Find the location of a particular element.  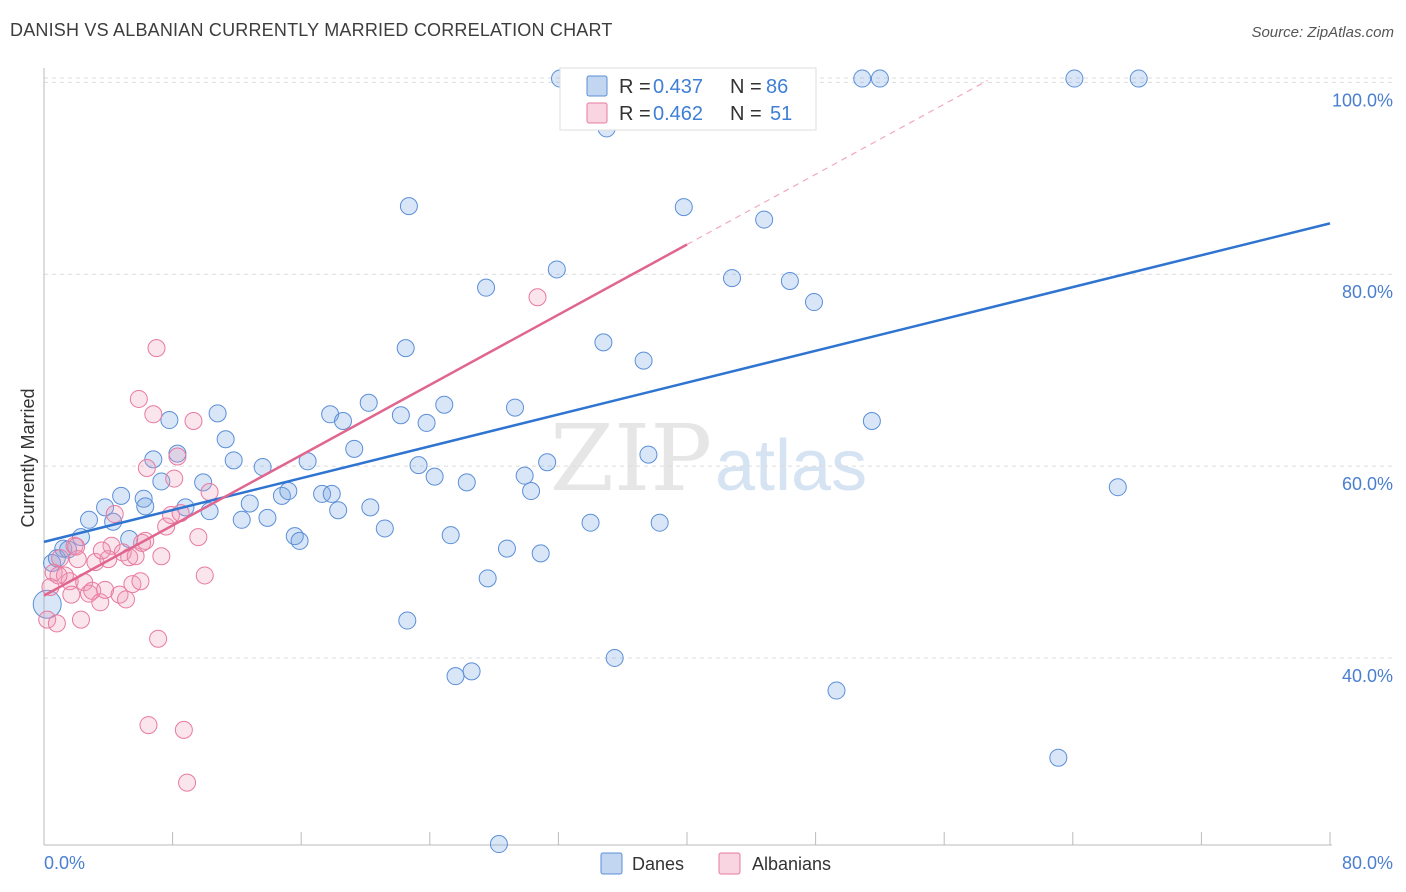

x-tick-label-max: 80.0% is located at coordinates (1367, 863).